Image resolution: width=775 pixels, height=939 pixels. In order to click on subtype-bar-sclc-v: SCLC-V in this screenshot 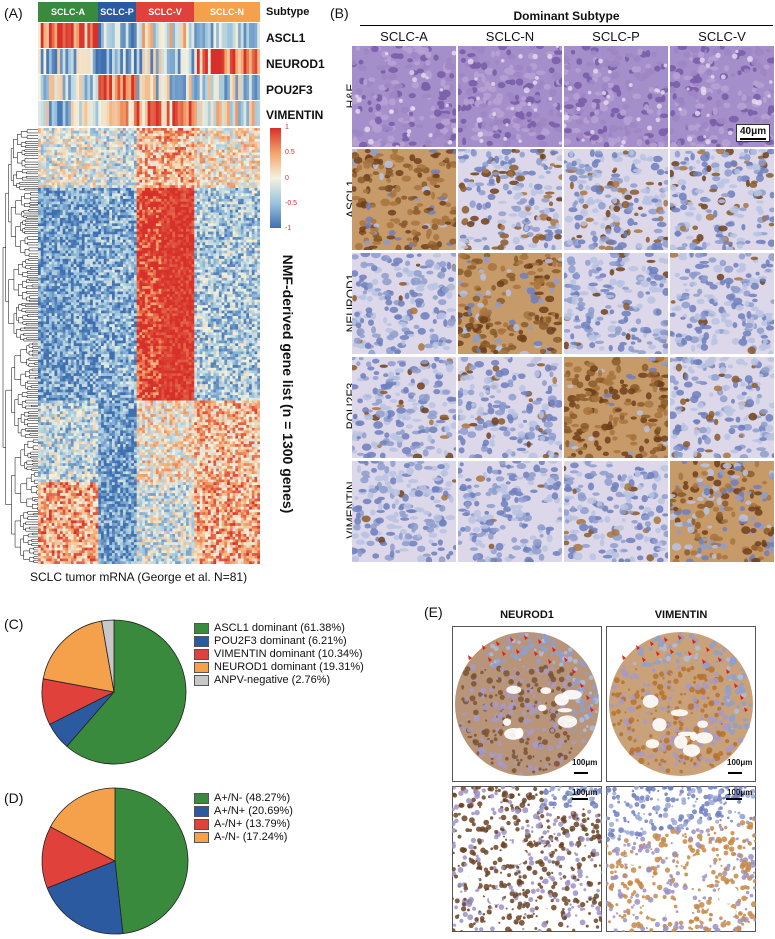, I will do `click(165, 12)`.